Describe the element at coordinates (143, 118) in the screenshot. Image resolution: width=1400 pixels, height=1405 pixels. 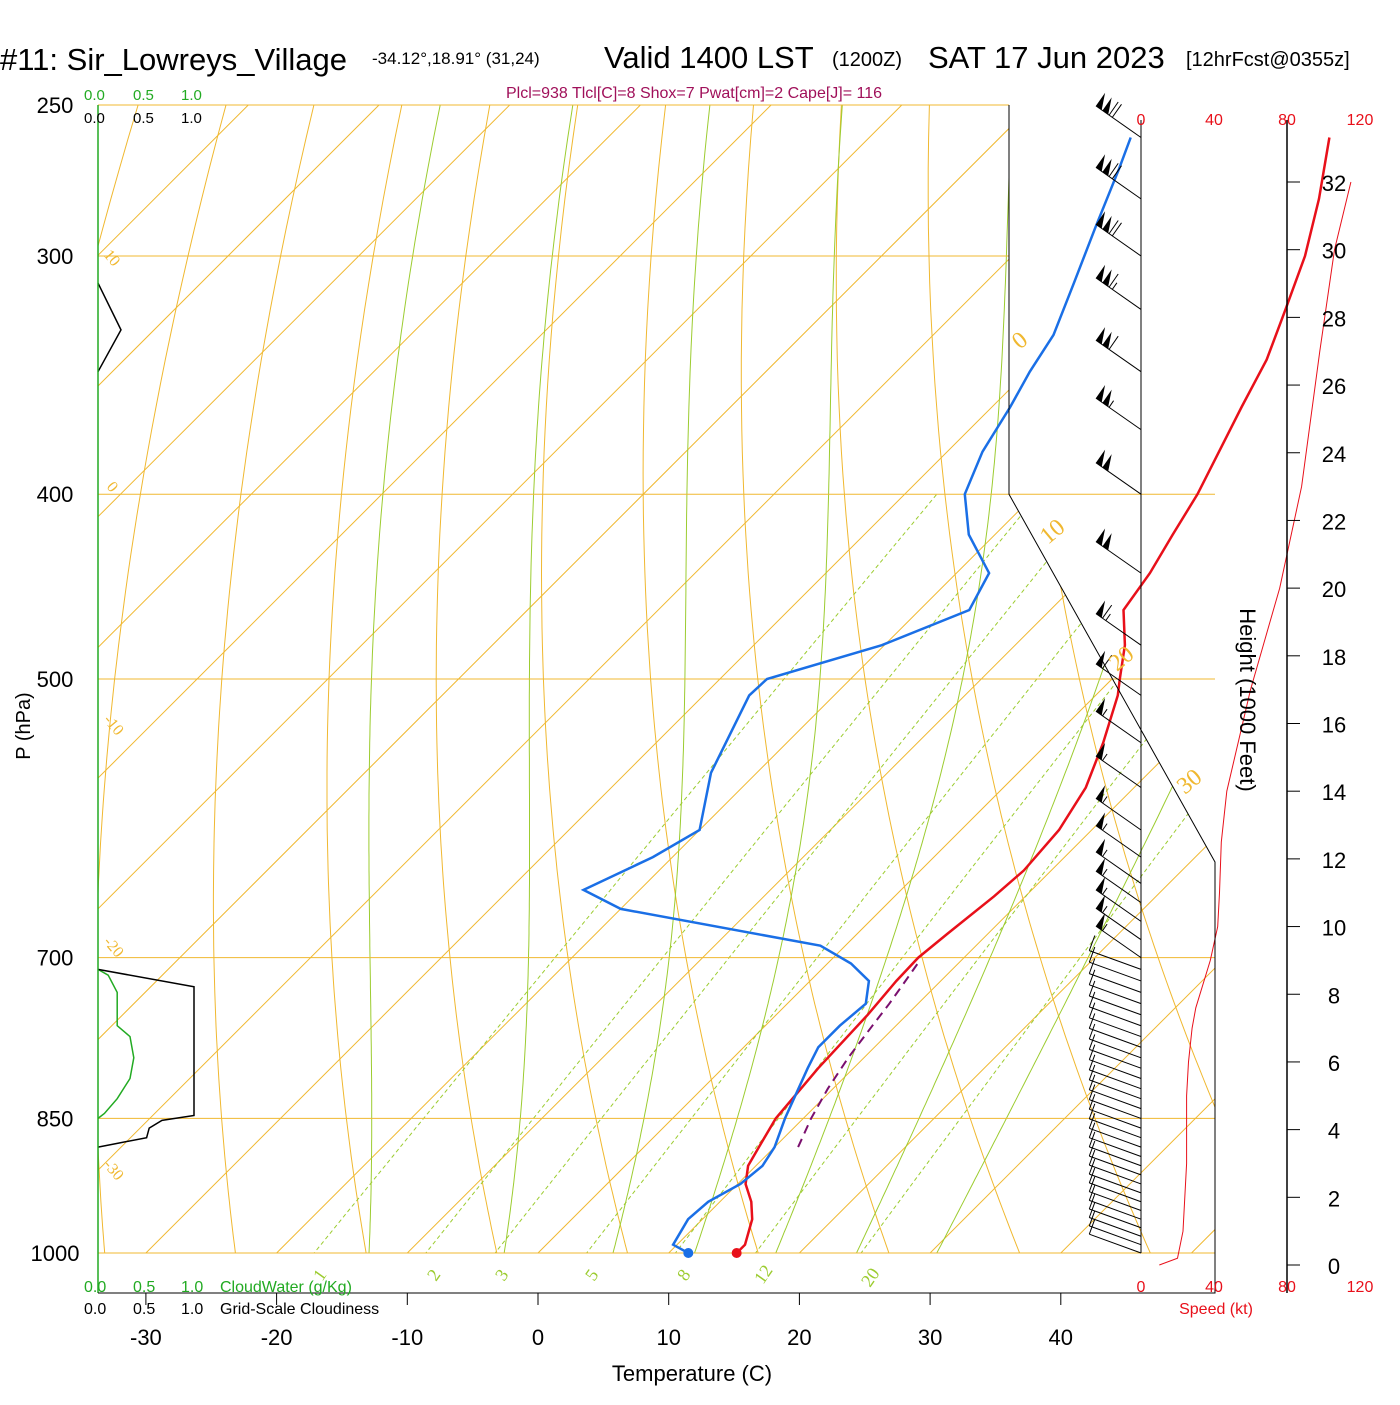
I see `cloudiness-tick-top-1: 0.5` at that location.